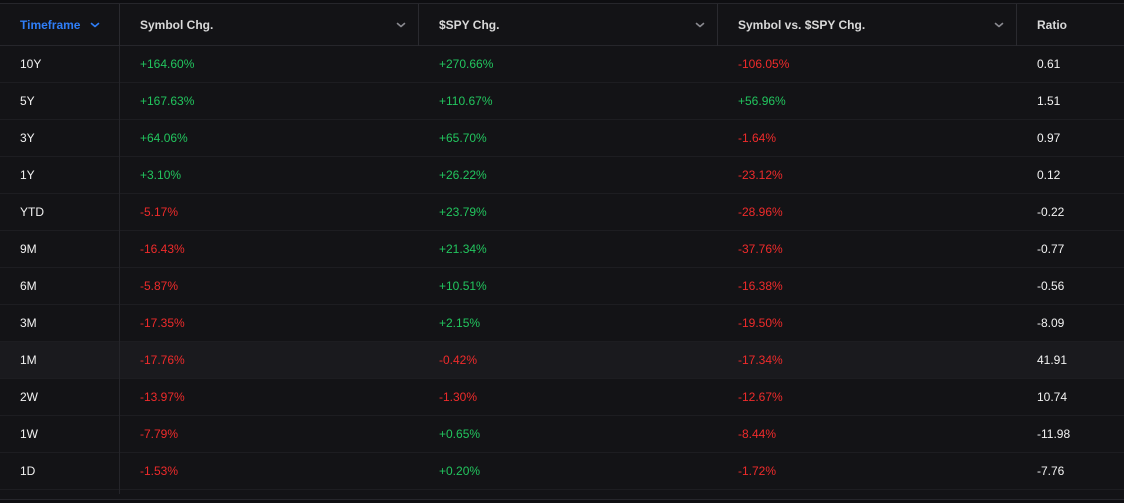 The height and width of the screenshot is (503, 1124). I want to click on spy-chg-cell: +0.65%, so click(460, 434).